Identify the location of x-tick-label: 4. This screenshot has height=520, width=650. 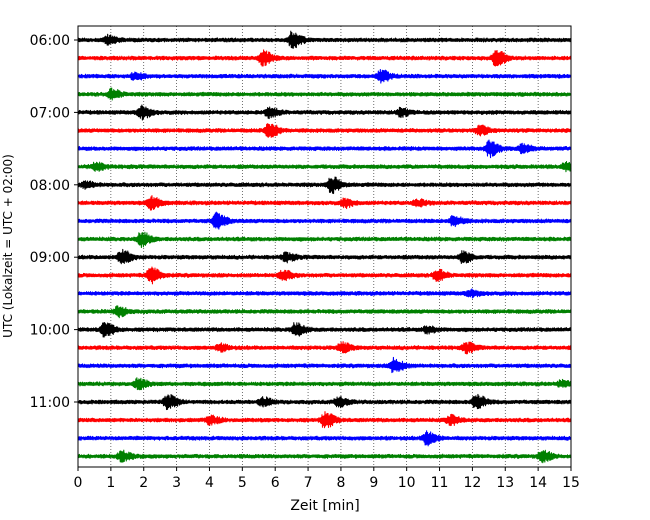
(209, 483).